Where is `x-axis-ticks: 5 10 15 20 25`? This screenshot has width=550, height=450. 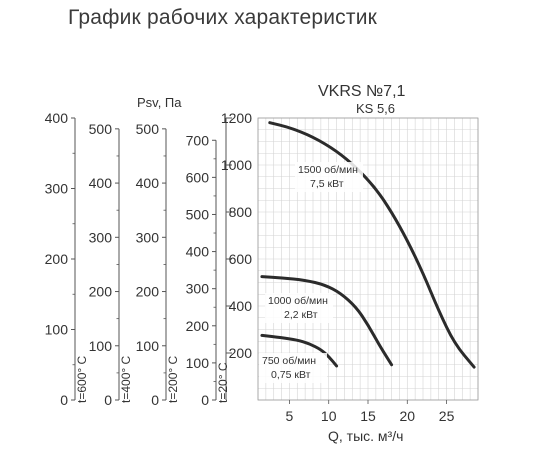
x-axis-ticks: 5 10 15 20 25 is located at coordinates (370, 412).